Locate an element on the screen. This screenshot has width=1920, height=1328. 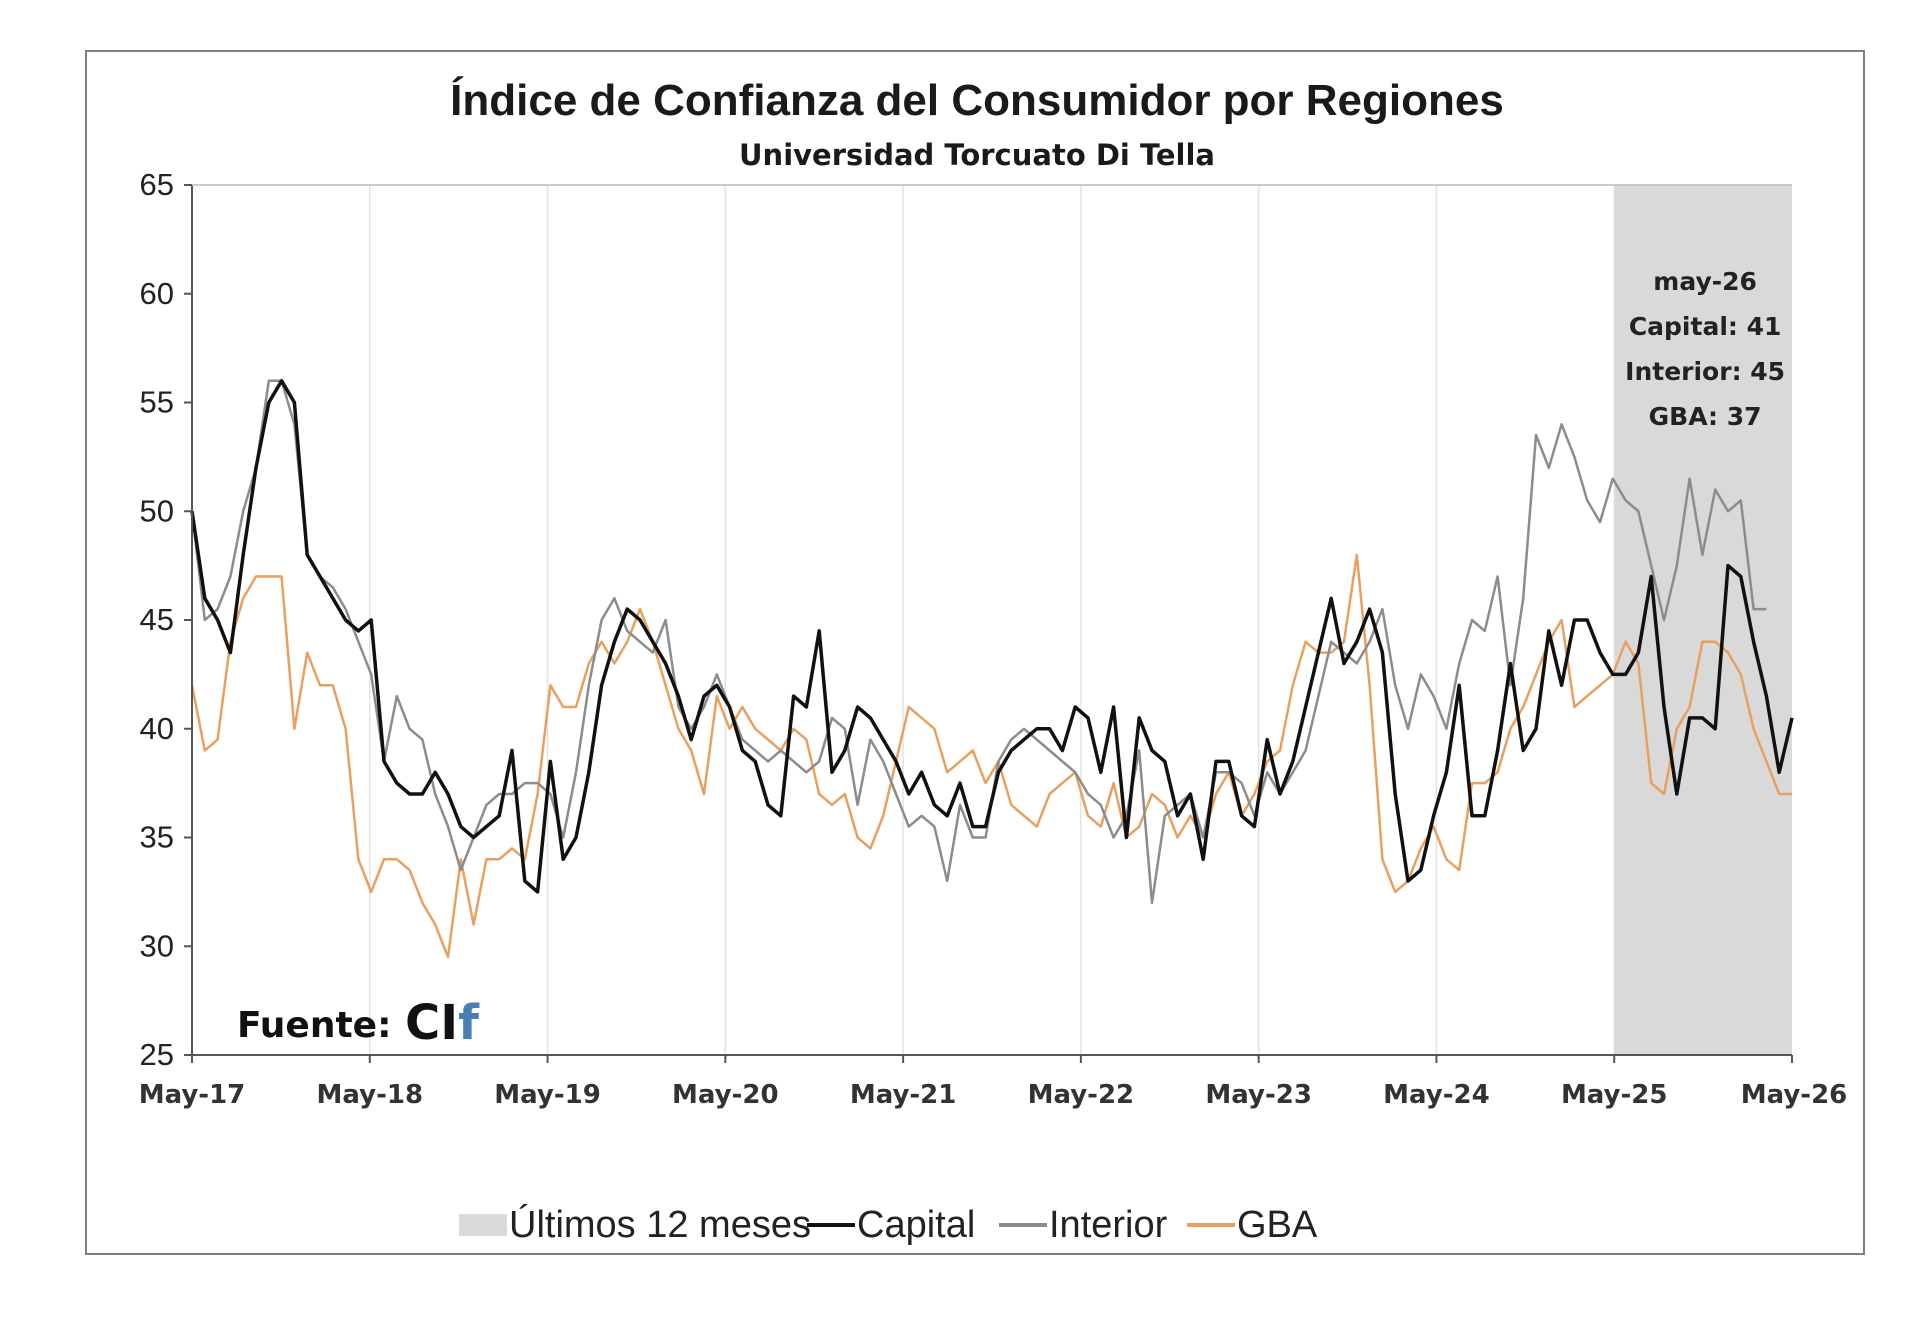
legend-label-interior: Interior is located at coordinates (1108, 1225).